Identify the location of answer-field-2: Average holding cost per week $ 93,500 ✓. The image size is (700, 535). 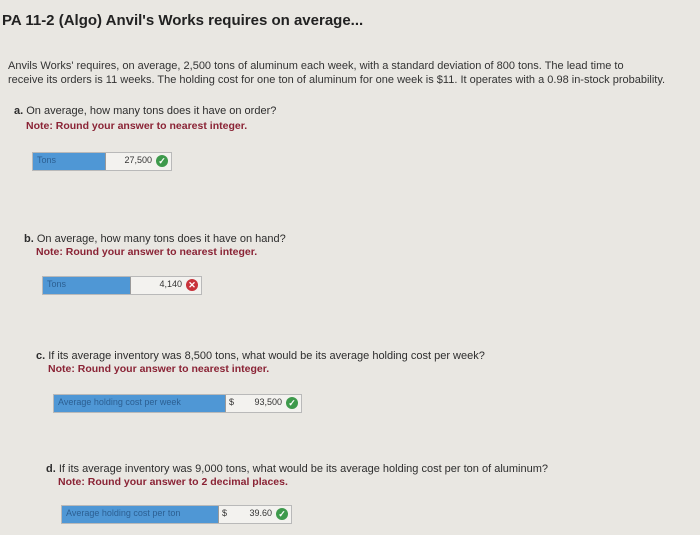
(177, 403).